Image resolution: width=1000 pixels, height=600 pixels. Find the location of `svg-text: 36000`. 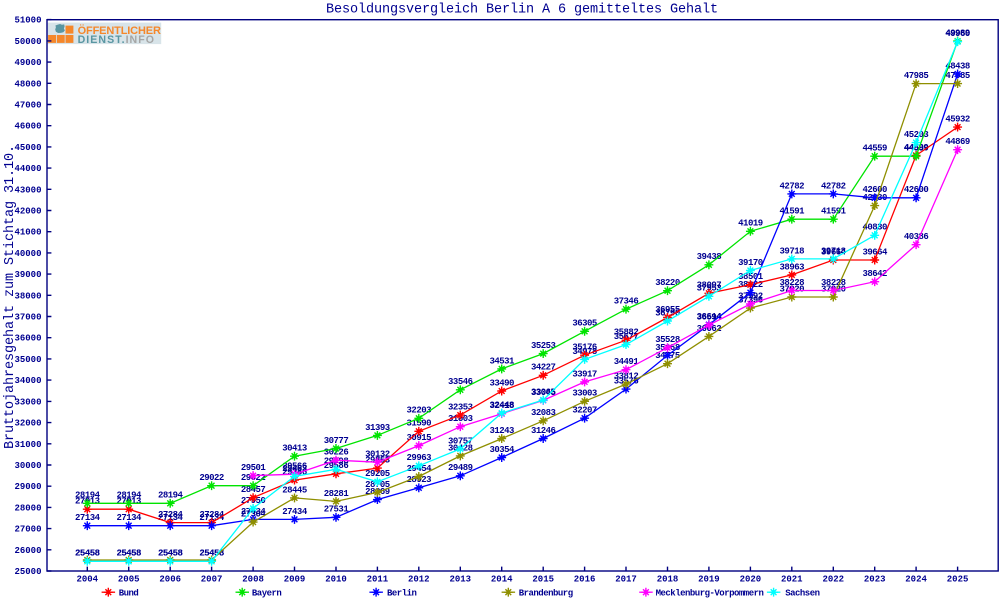

svg-text: 36000 is located at coordinates (27, 339).